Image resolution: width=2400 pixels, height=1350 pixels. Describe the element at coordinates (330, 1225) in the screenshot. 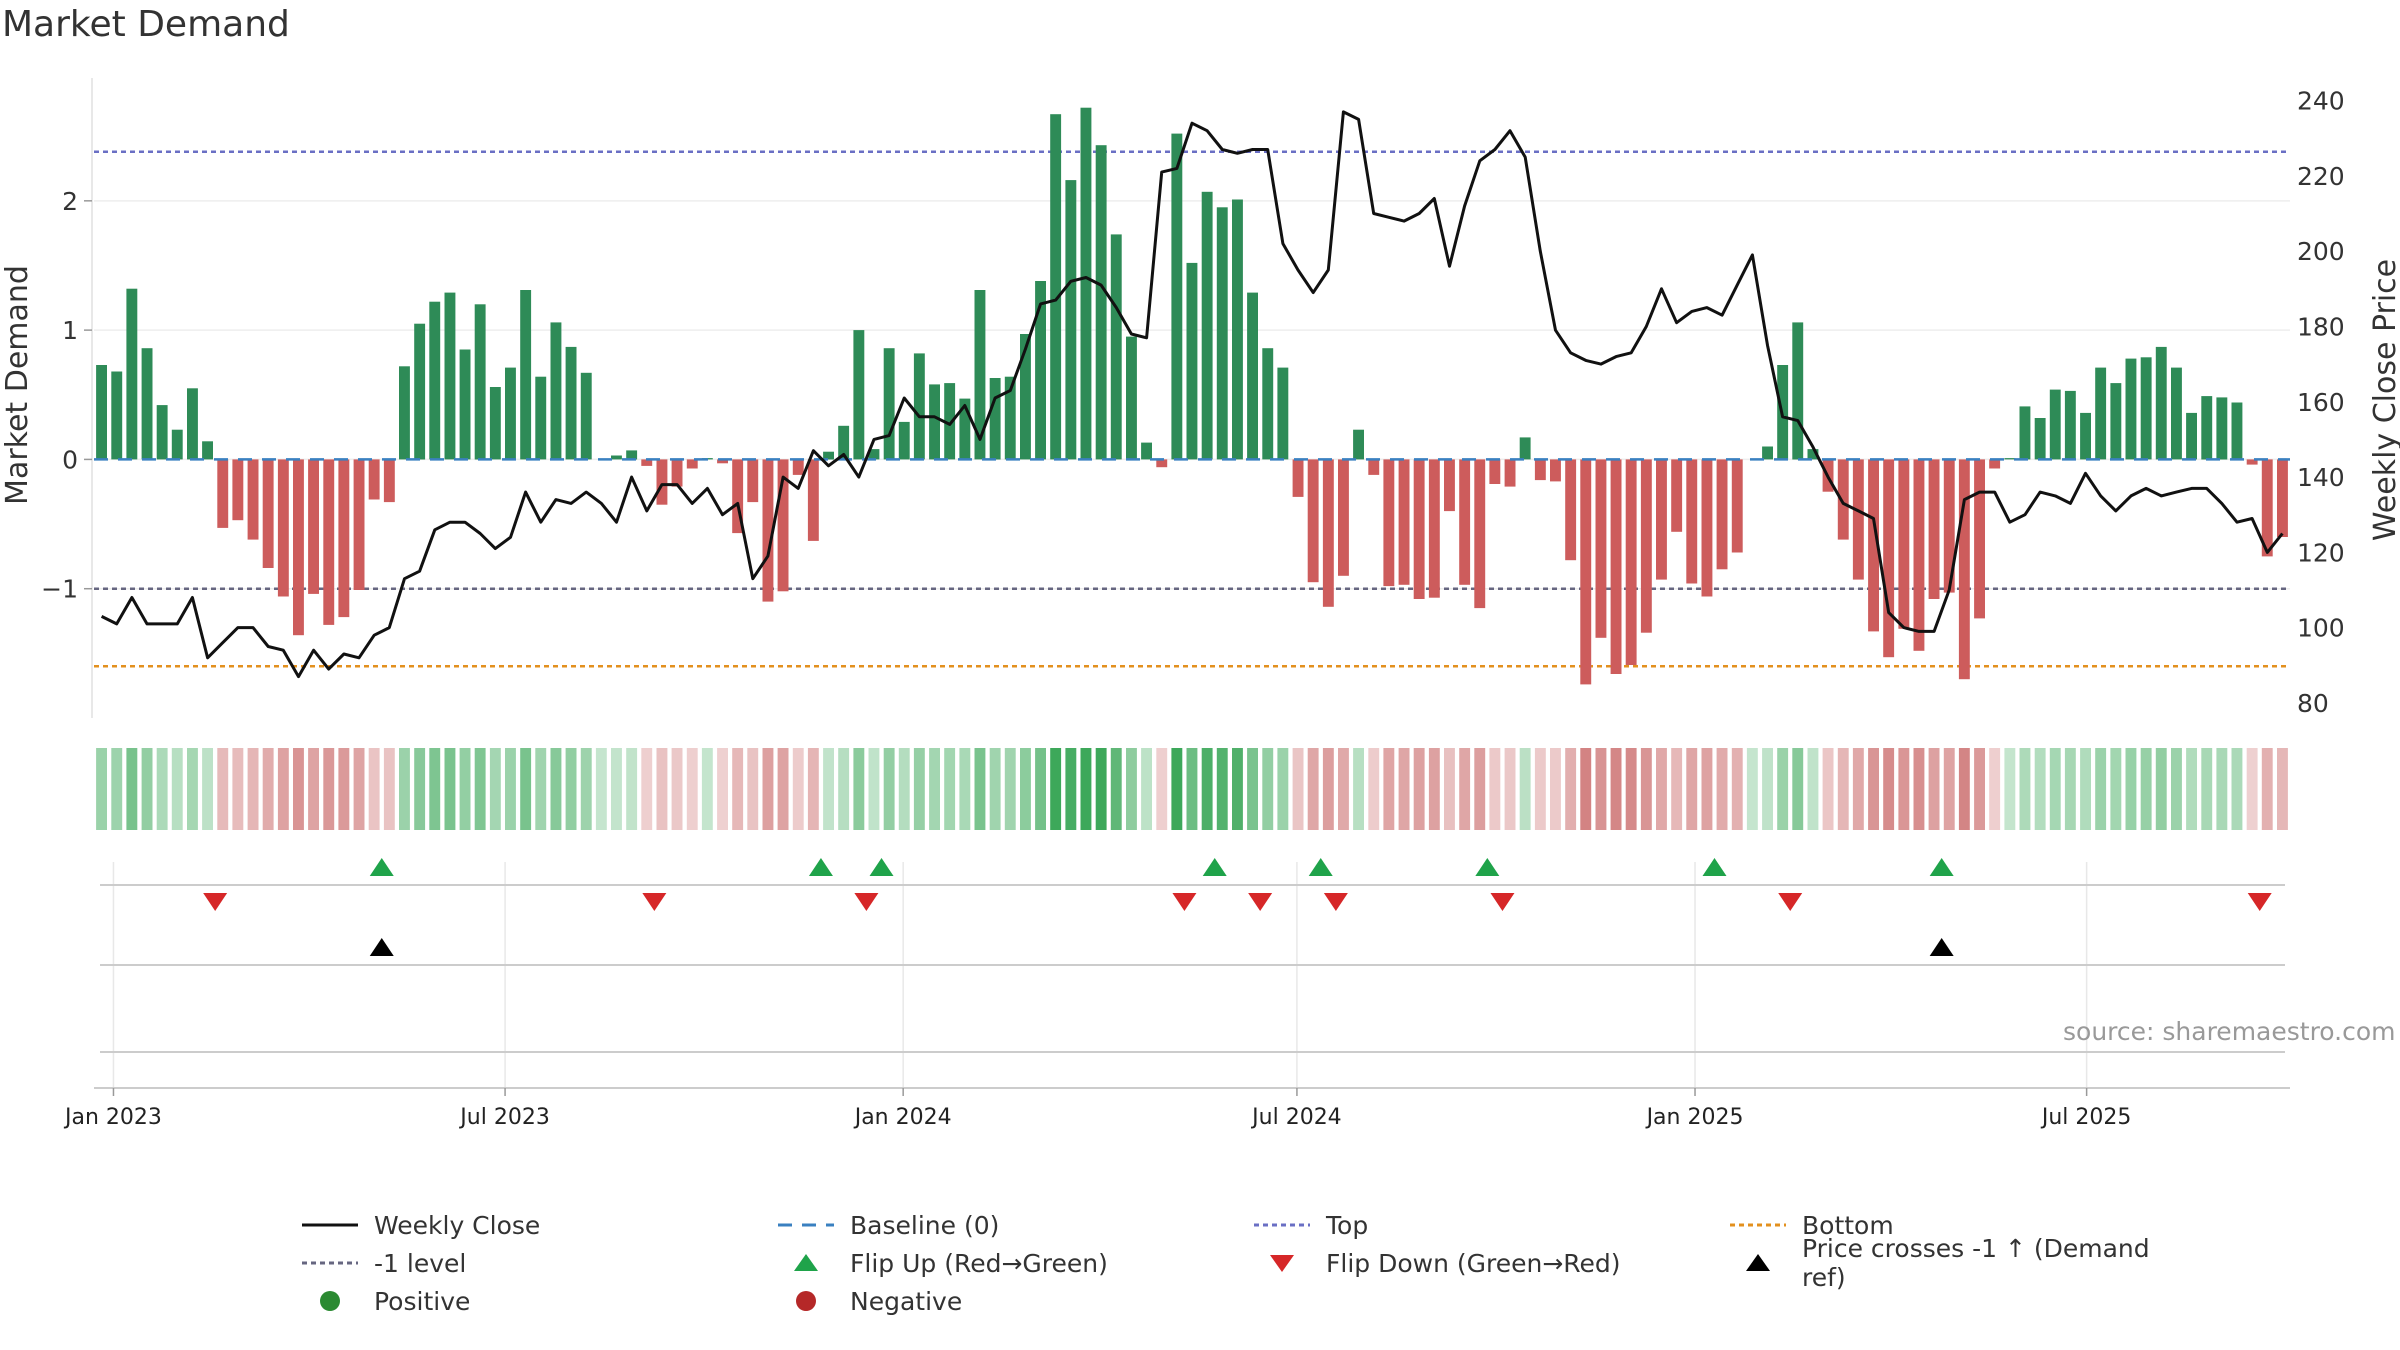

I see `weekly-close-swatch` at that location.